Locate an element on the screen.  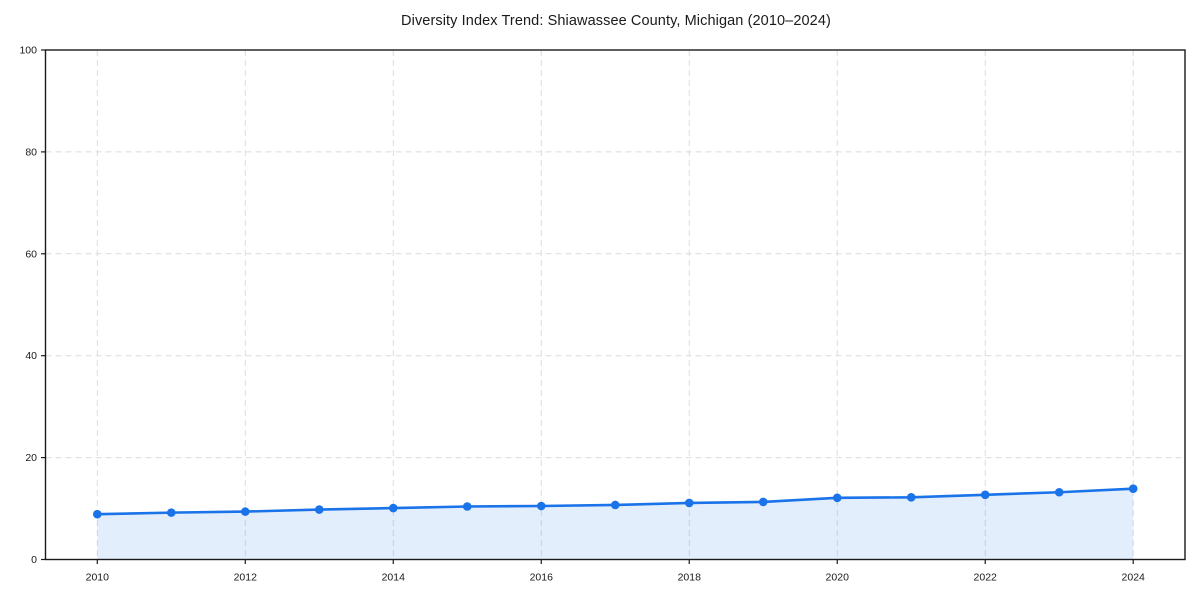
y-tick-label: 100 is located at coordinates (28, 51).